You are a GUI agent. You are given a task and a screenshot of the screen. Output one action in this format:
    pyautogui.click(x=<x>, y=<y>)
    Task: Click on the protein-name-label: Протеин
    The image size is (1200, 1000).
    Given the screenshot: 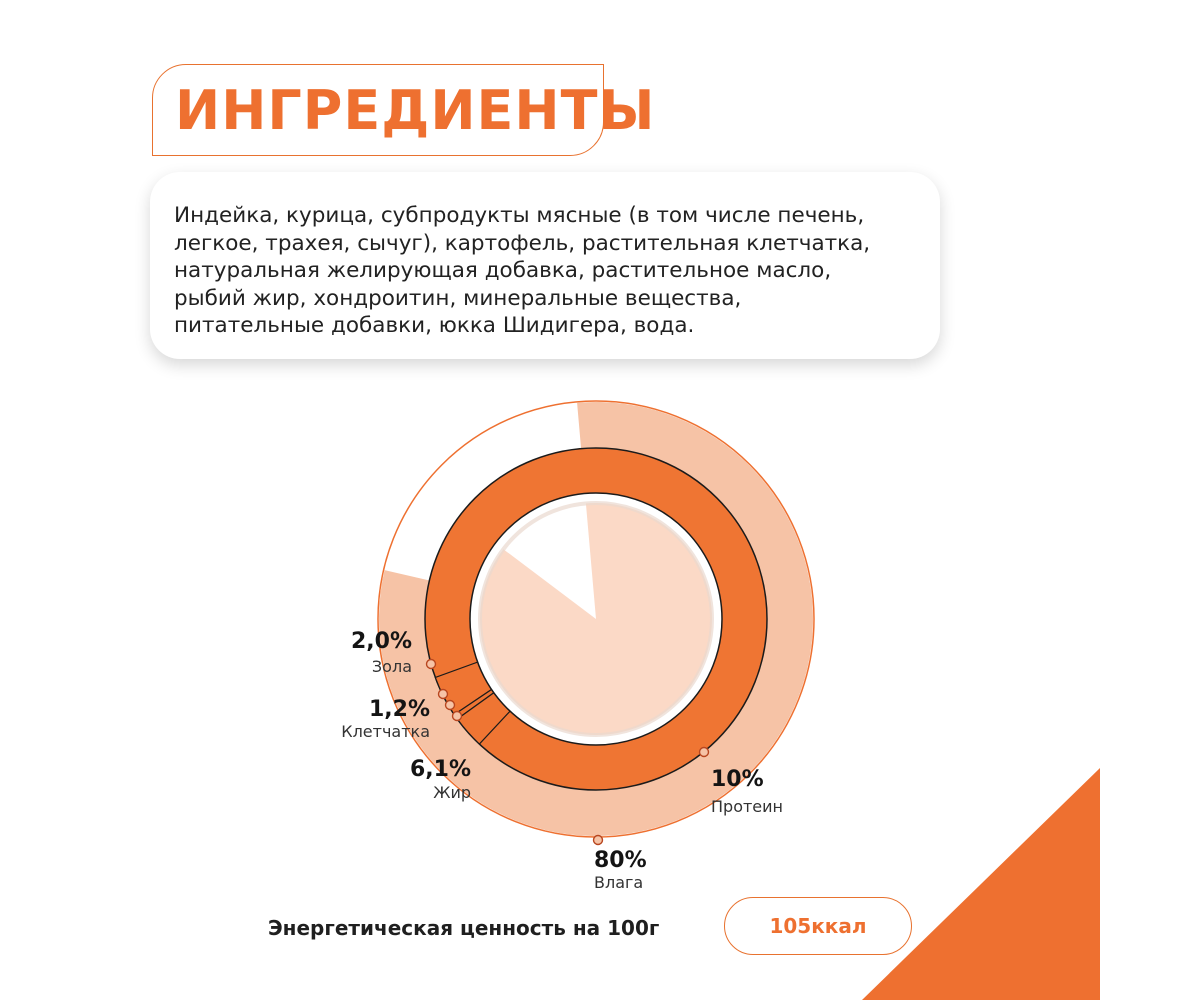 What is the action you would take?
    pyautogui.click(x=747, y=806)
    